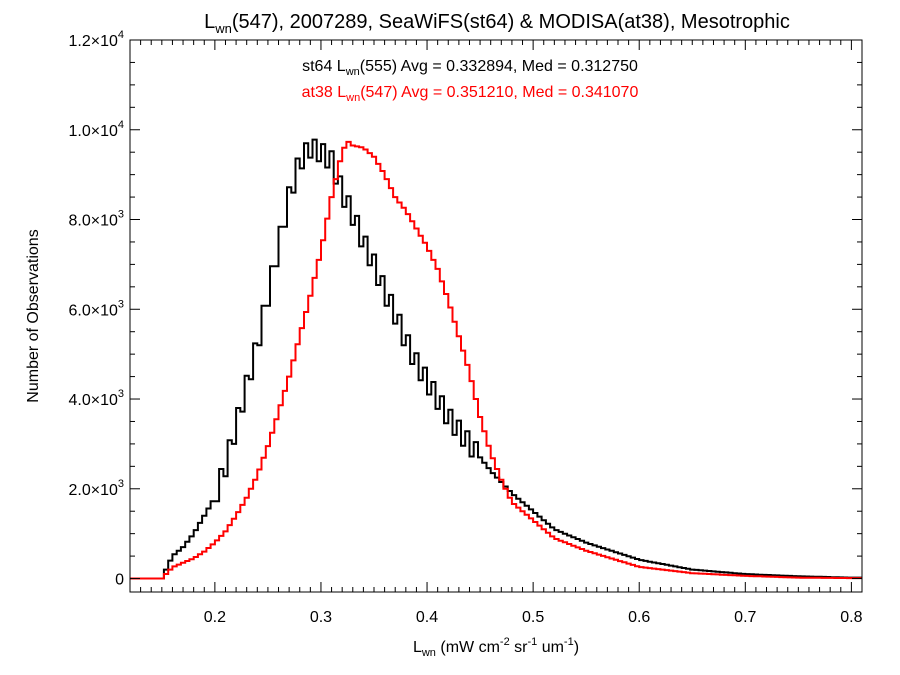  Describe the element at coordinates (223, 28) in the screenshot. I see `title-subscript: wn` at that location.